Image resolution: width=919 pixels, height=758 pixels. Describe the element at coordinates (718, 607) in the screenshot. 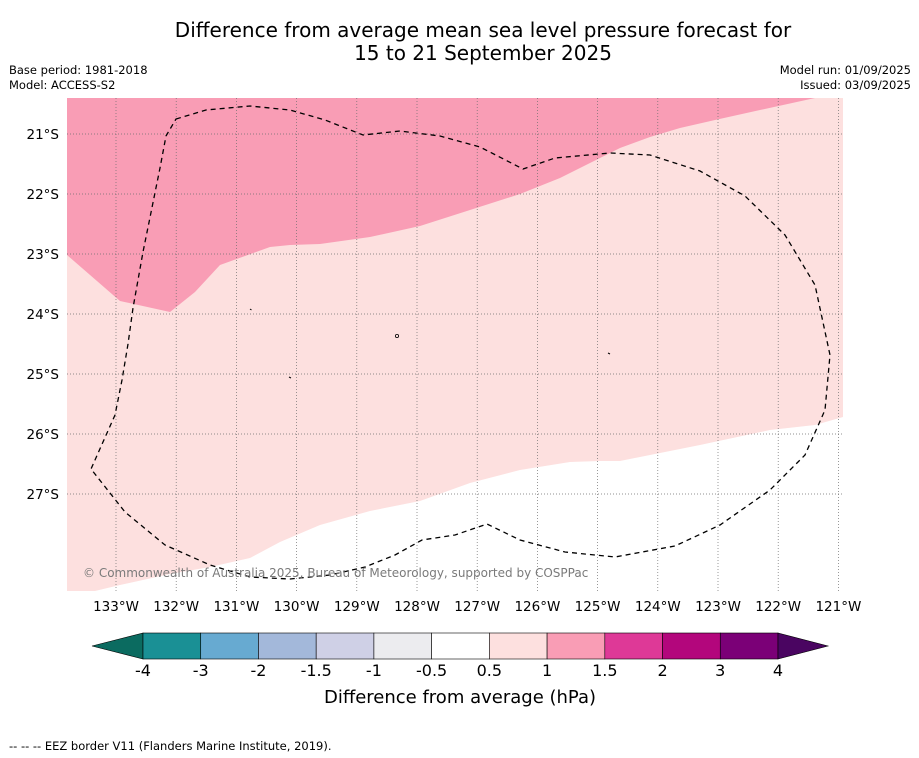

I see `longitude-label: 123°W` at that location.